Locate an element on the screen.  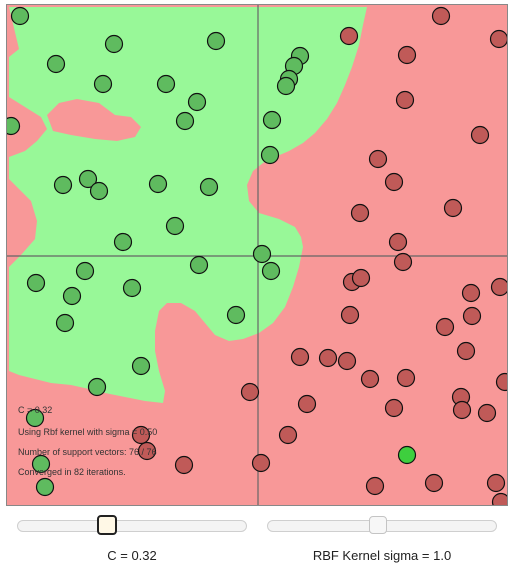
info-iterations: Converged in 82 iterations. is located at coordinates (72, 472).